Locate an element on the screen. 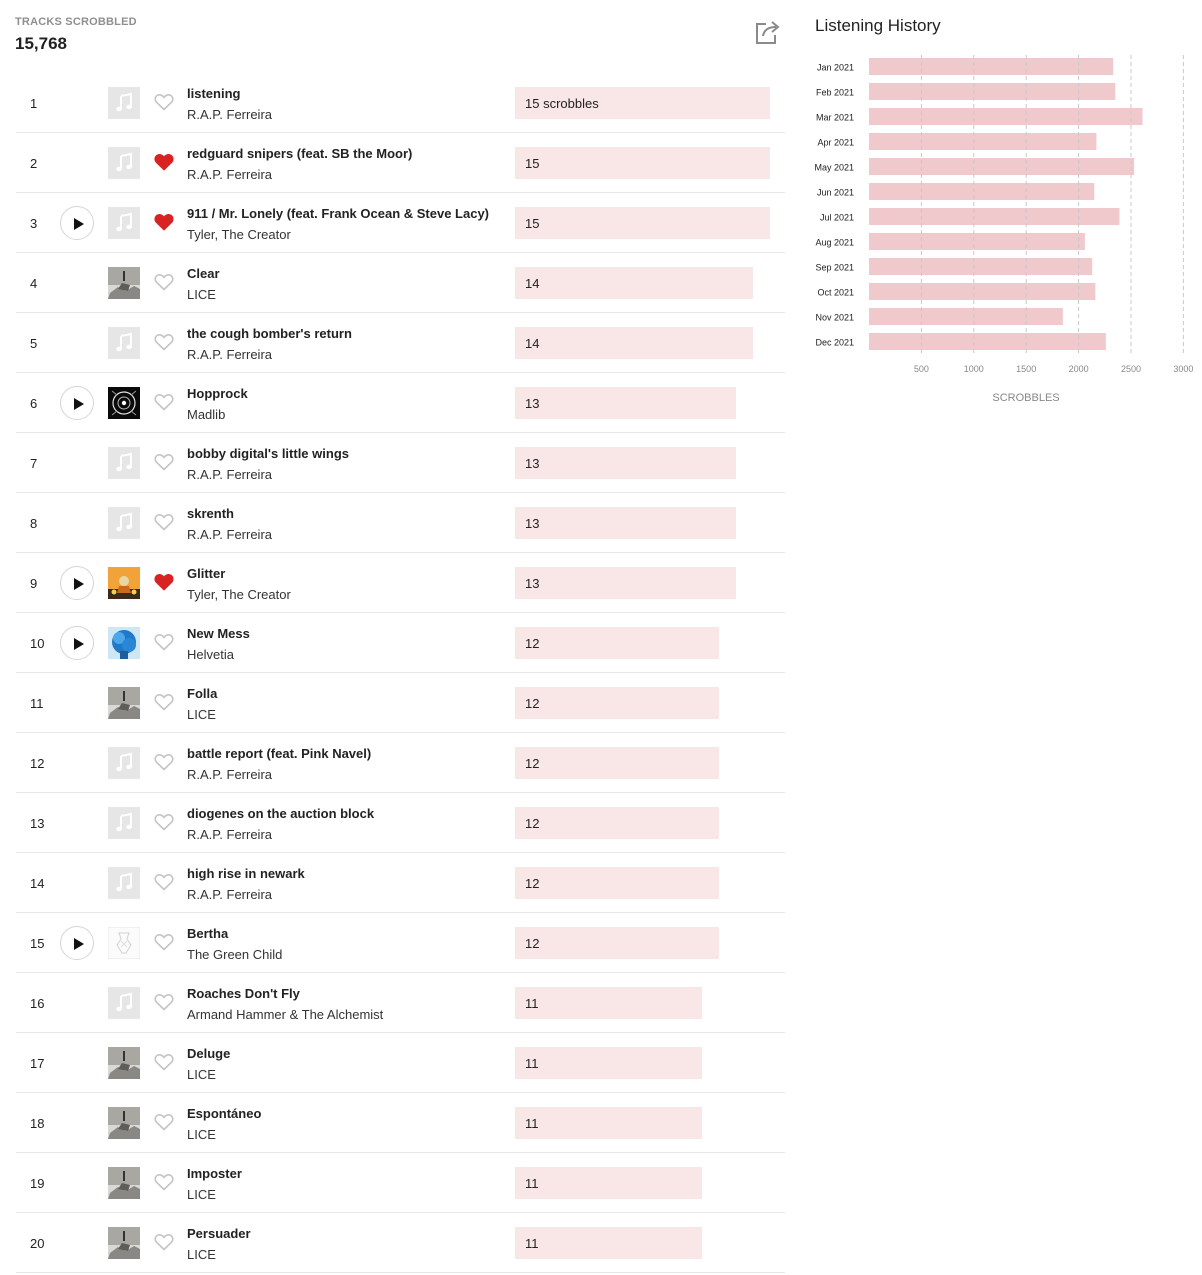 Image resolution: width=1202 pixels, height=1275 pixels. track-name: Bertha is located at coordinates (208, 933).